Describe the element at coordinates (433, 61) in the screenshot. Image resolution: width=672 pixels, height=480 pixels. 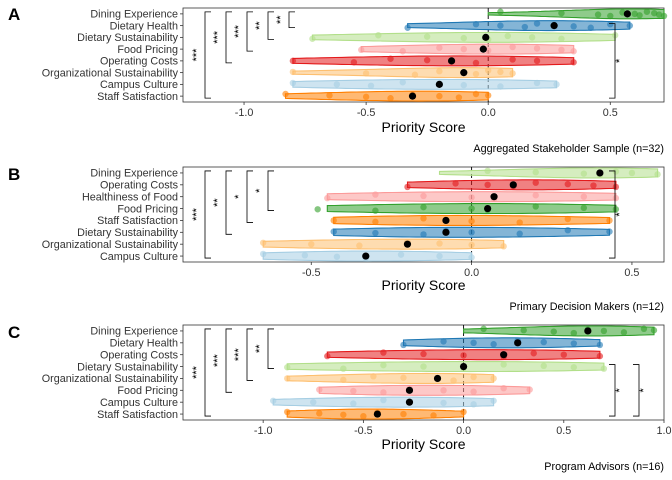
I see `violin-operating-costs` at that location.